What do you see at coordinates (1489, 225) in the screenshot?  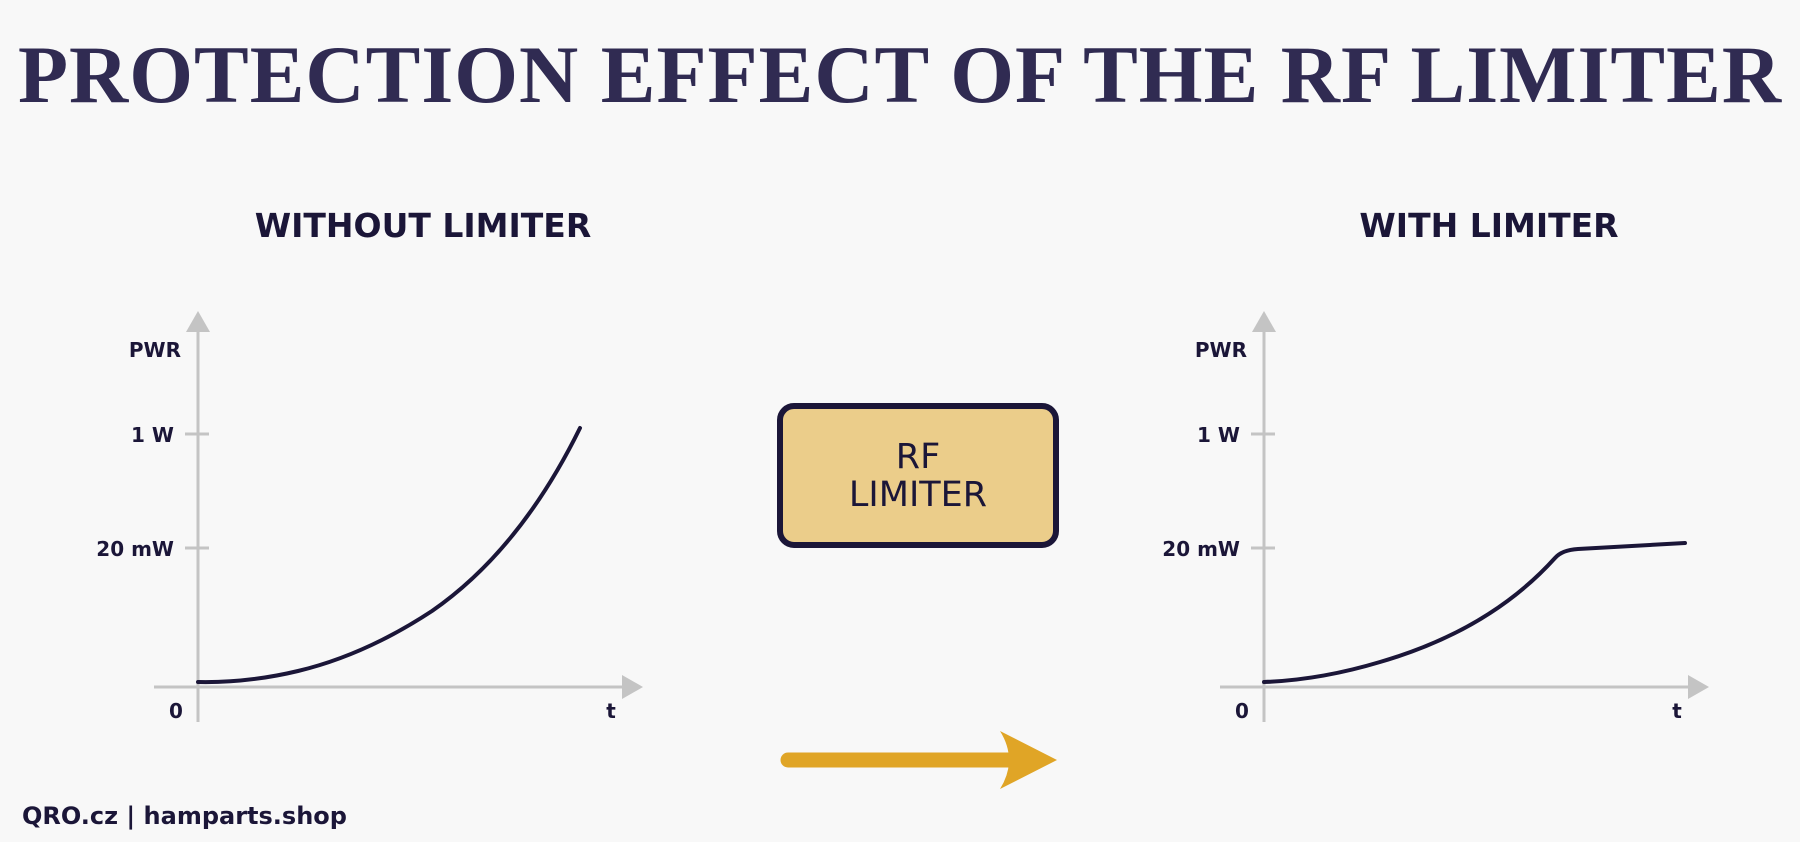 I see `with-limiter-title: WITH LIMITER` at bounding box center [1489, 225].